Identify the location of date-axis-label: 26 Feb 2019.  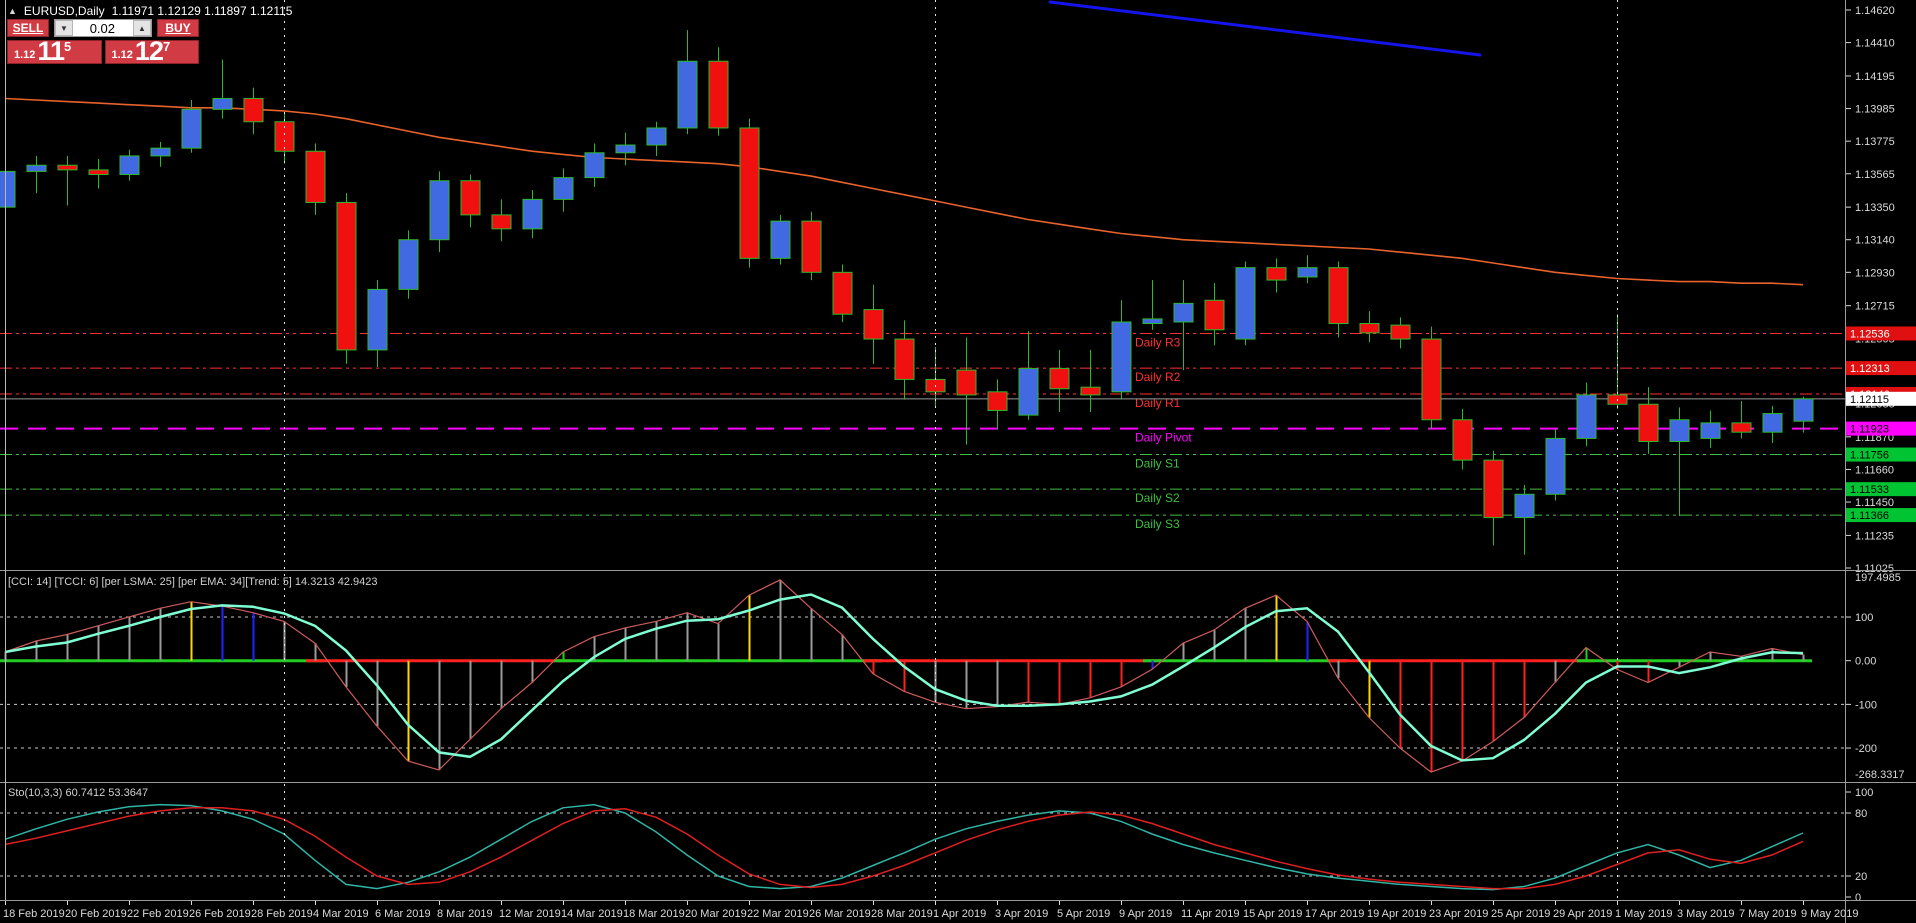
(220, 914).